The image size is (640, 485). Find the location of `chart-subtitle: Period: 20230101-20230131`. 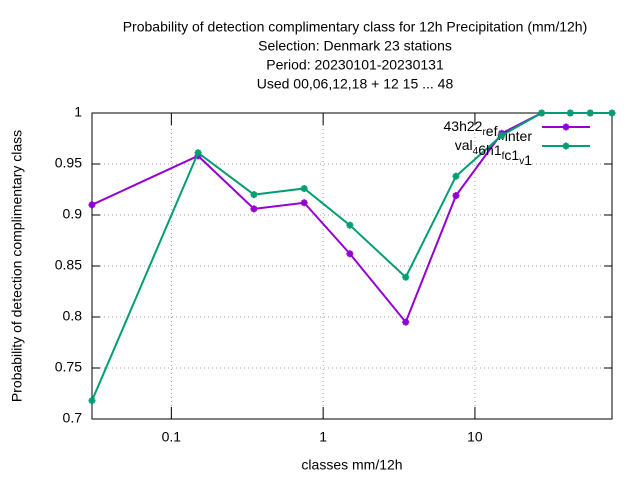

chart-subtitle: Period: 20230101-20230131 is located at coordinates (355, 65).